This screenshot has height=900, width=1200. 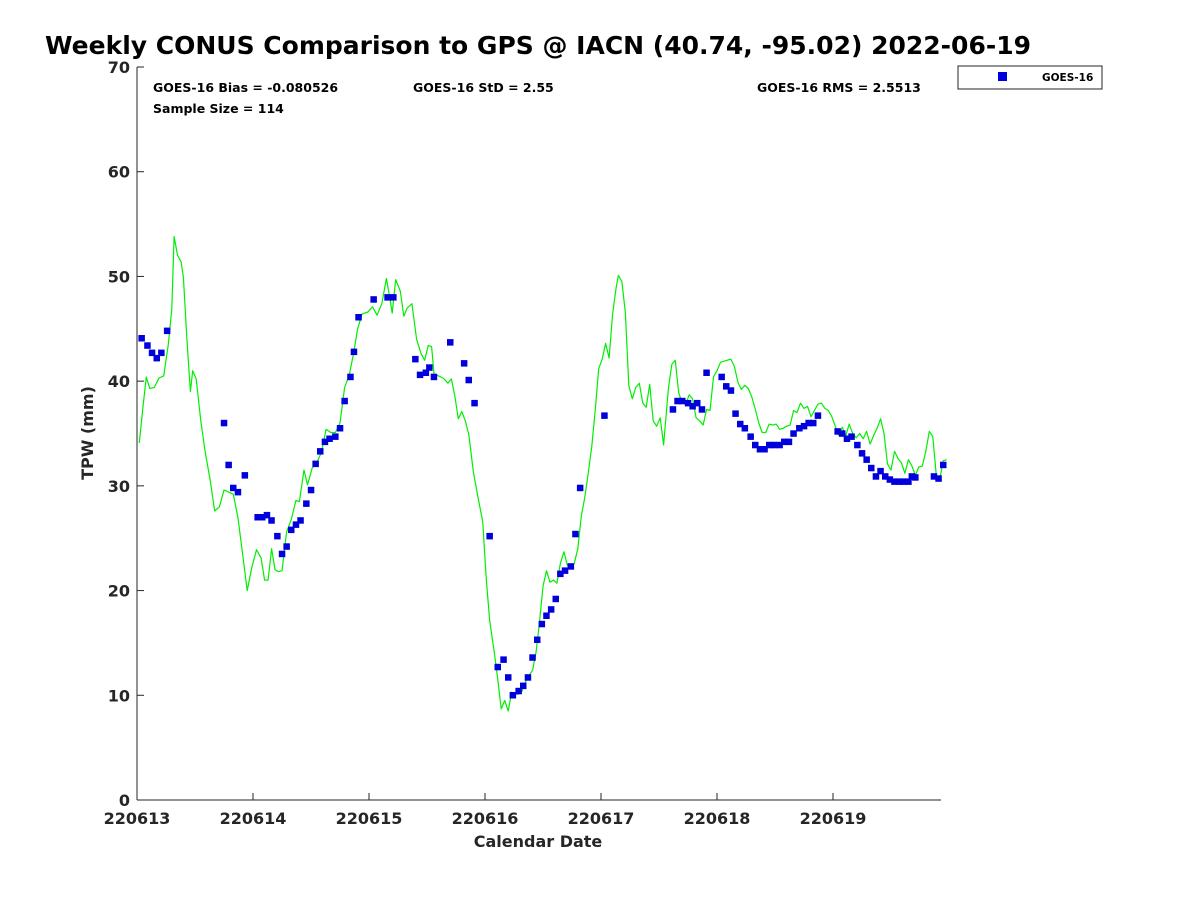 What do you see at coordinates (218, 108) in the screenshot?
I see `sample-size-stat: Sample Size = 114` at bounding box center [218, 108].